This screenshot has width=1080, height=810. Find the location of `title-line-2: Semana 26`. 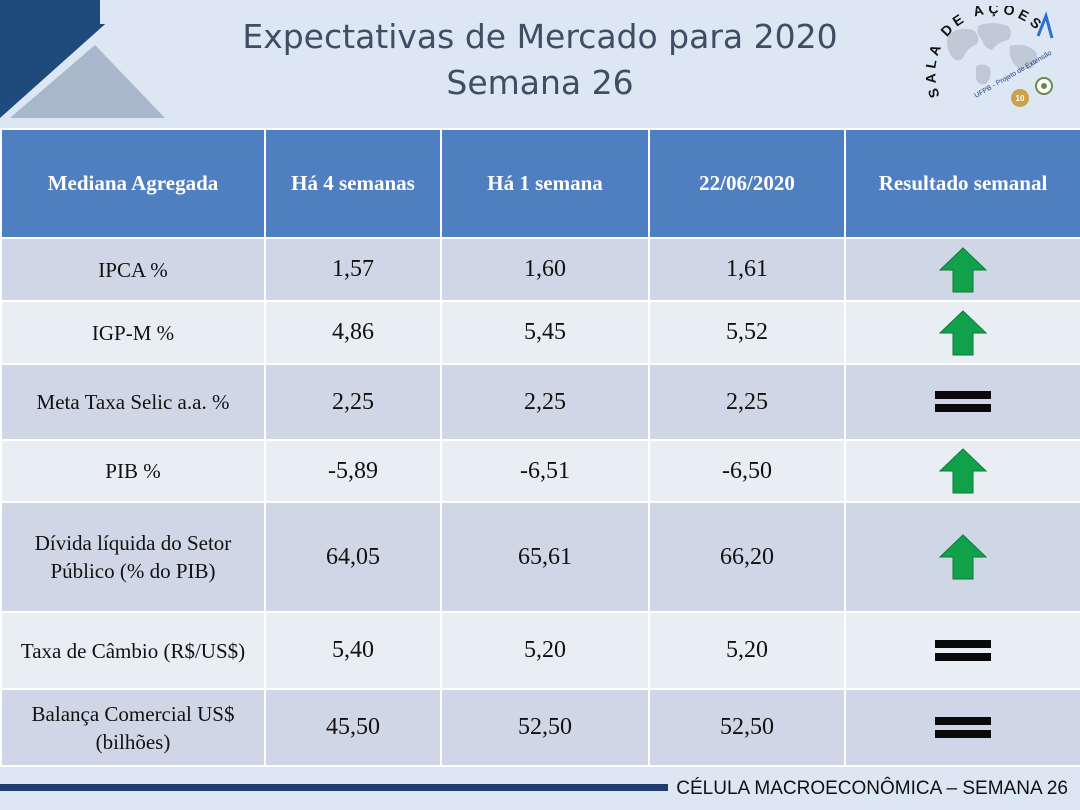

title-line-2: Semana 26 is located at coordinates (540, 82).